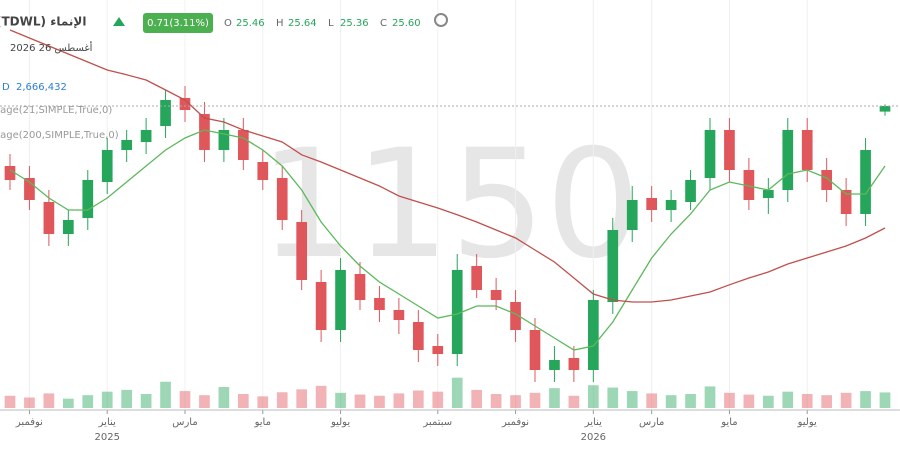 The image size is (900, 450). Describe the element at coordinates (280, 23) in the screenshot. I see `ohlc-key: H` at that location.